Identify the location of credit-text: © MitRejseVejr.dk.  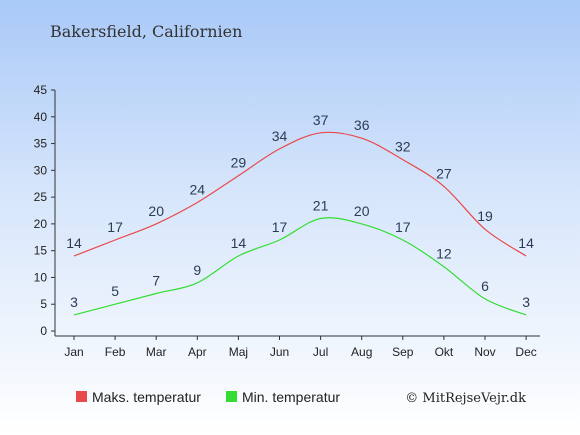
(465, 398).